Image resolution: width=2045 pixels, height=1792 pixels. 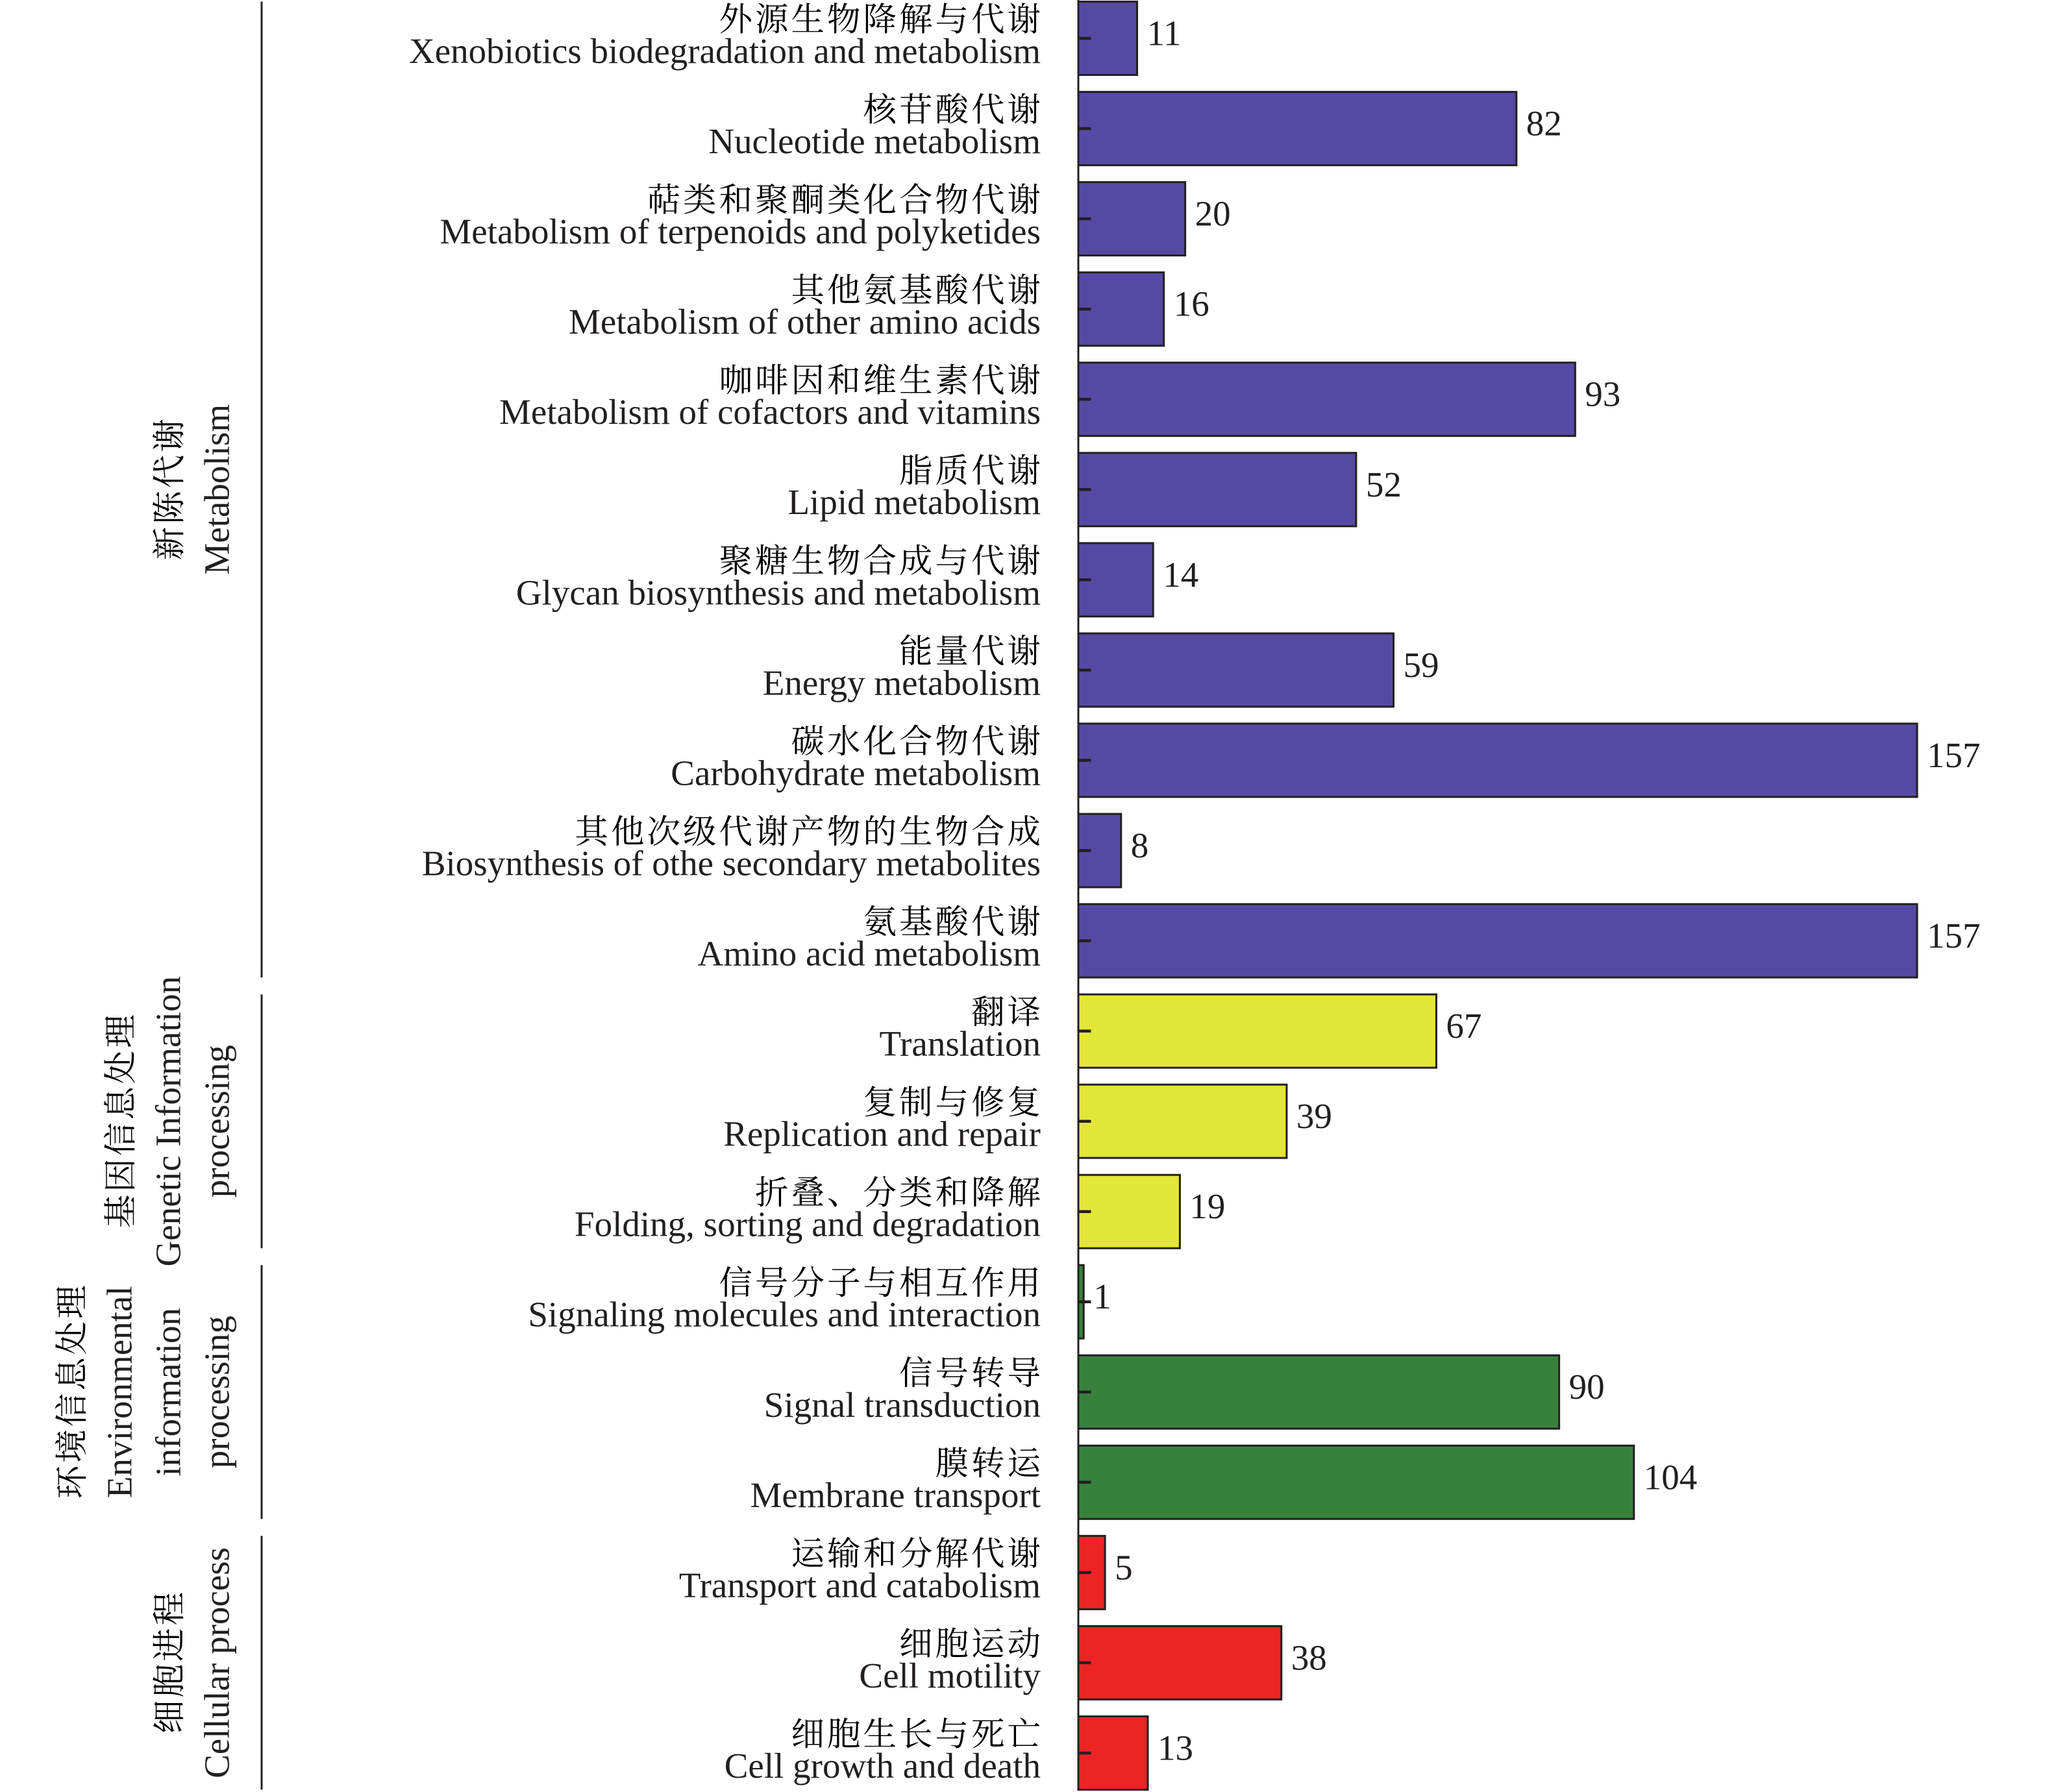 What do you see at coordinates (869, 954) in the screenshot?
I see `svg-text: Amino acid metabolism` at bounding box center [869, 954].